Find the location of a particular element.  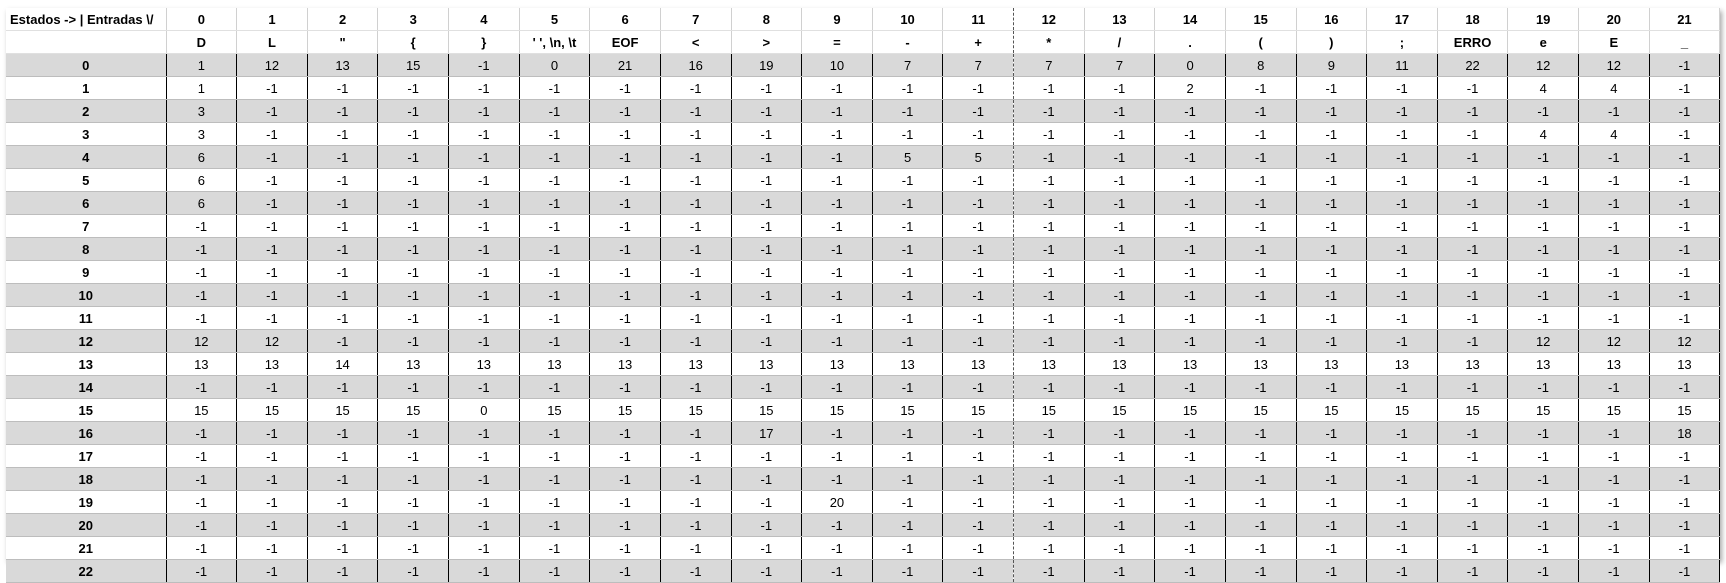

column-index-header: 8 is located at coordinates (767, 19).